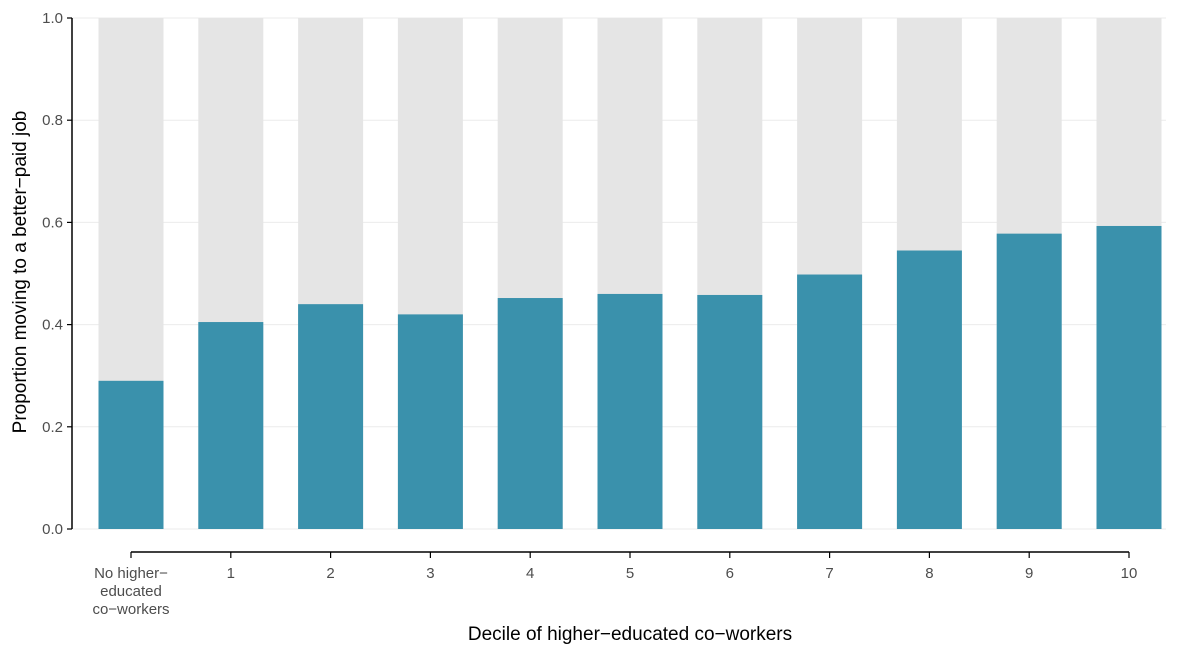 The image size is (1182, 646). Describe the element at coordinates (52, 18) in the screenshot. I see `y-tick-label: 1.0` at that location.